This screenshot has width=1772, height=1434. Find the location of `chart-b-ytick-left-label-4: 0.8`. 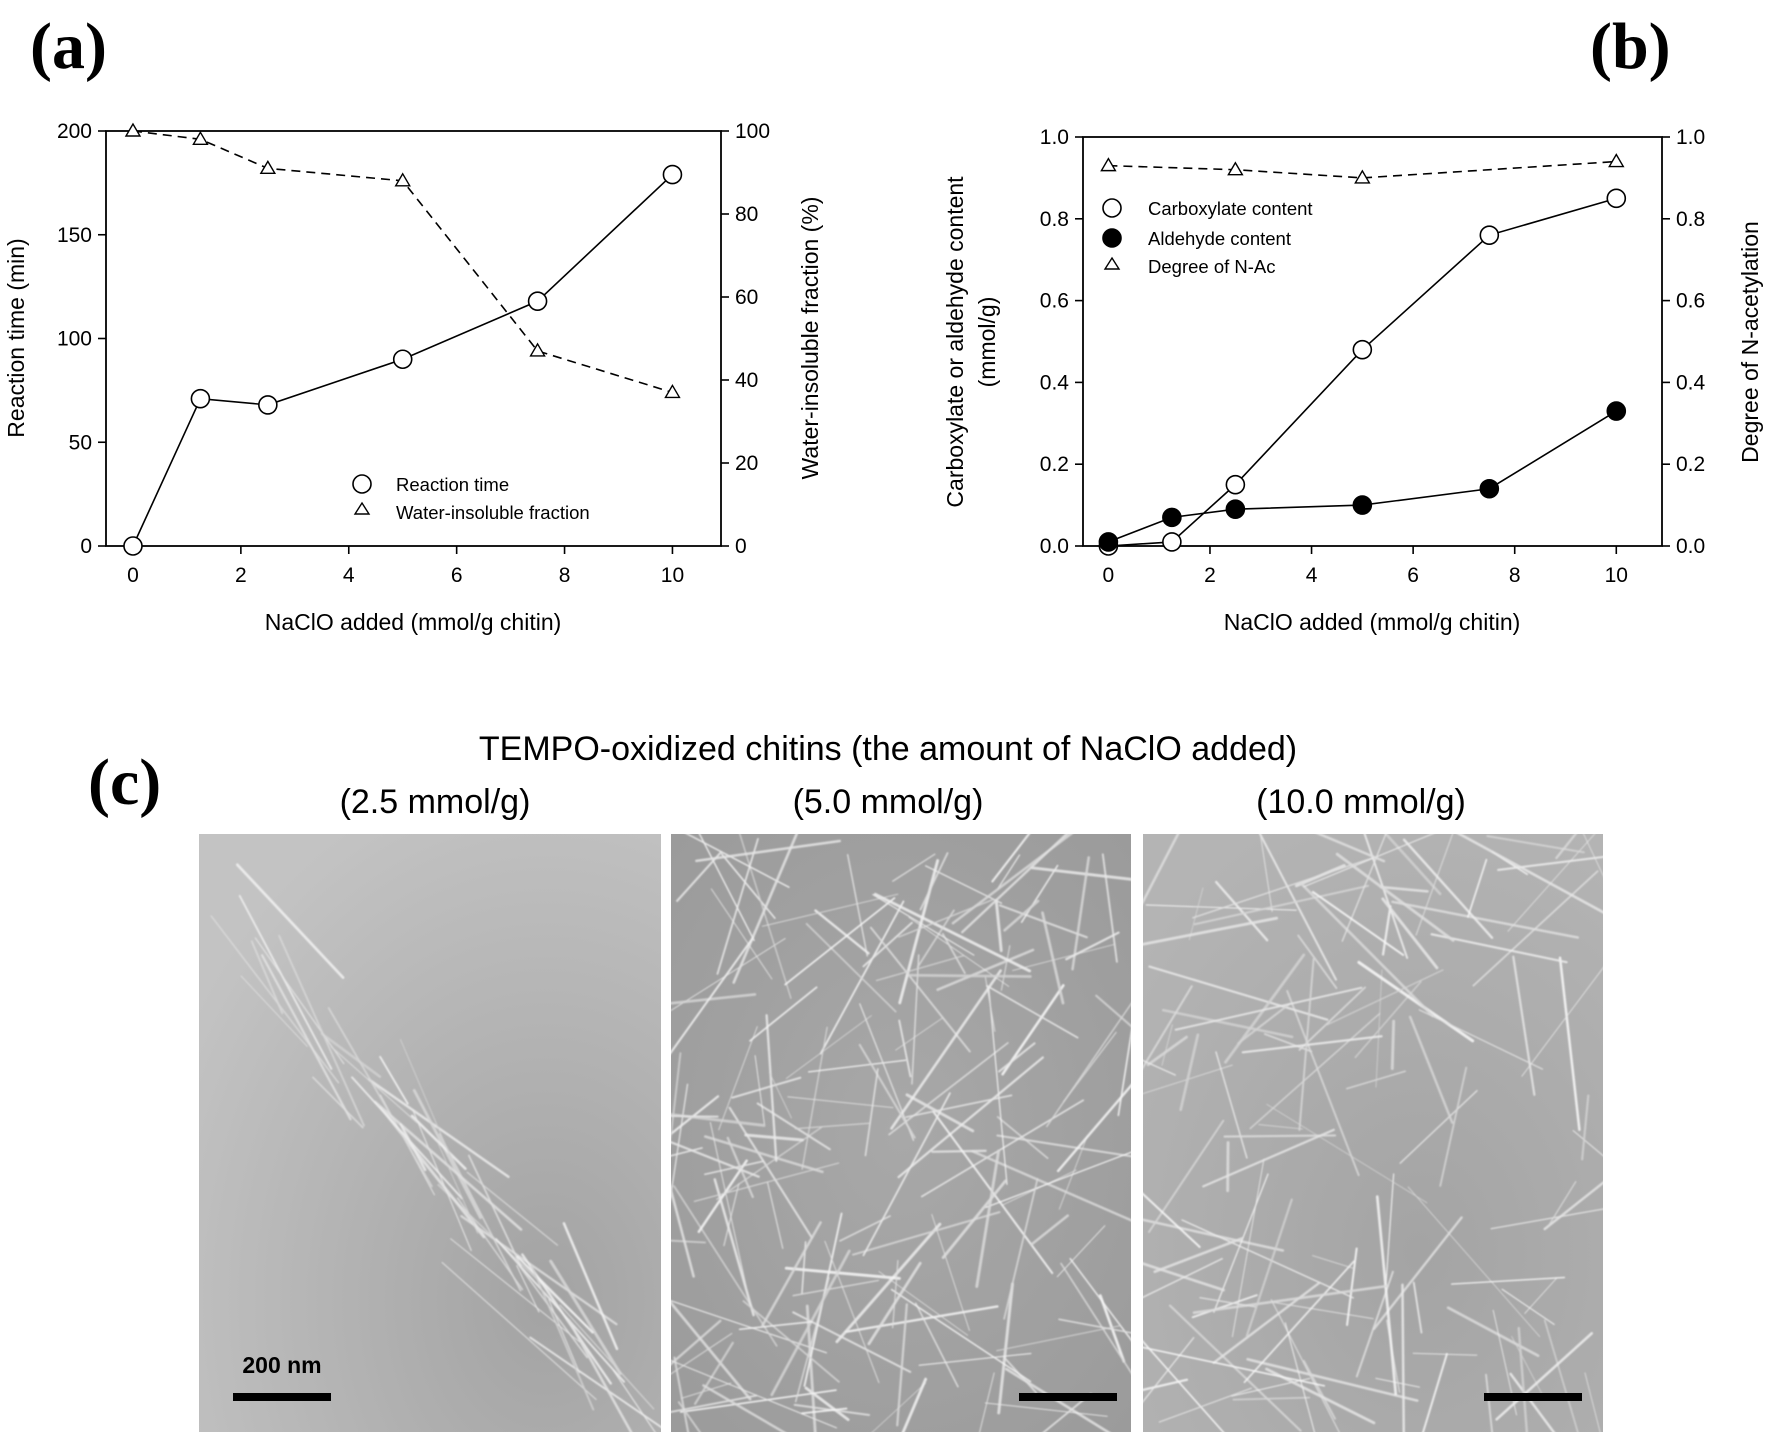

chart-b-ytick-left-label-4: 0.8 is located at coordinates (1054, 219).